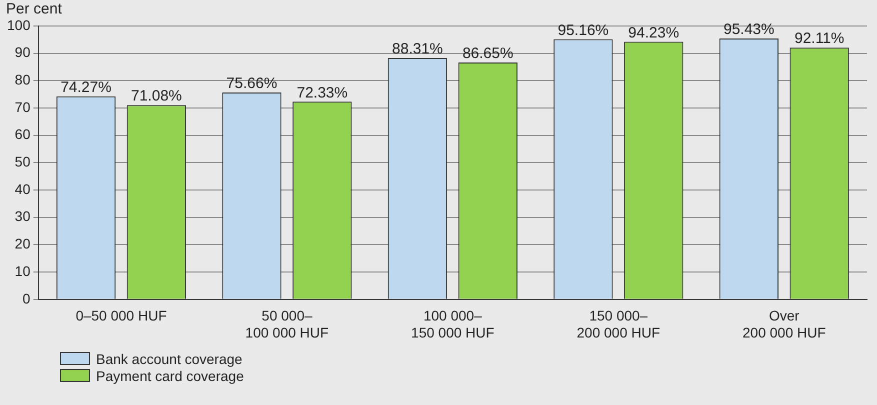  Describe the element at coordinates (22, 270) in the screenshot. I see `y-tick-label: 10` at that location.